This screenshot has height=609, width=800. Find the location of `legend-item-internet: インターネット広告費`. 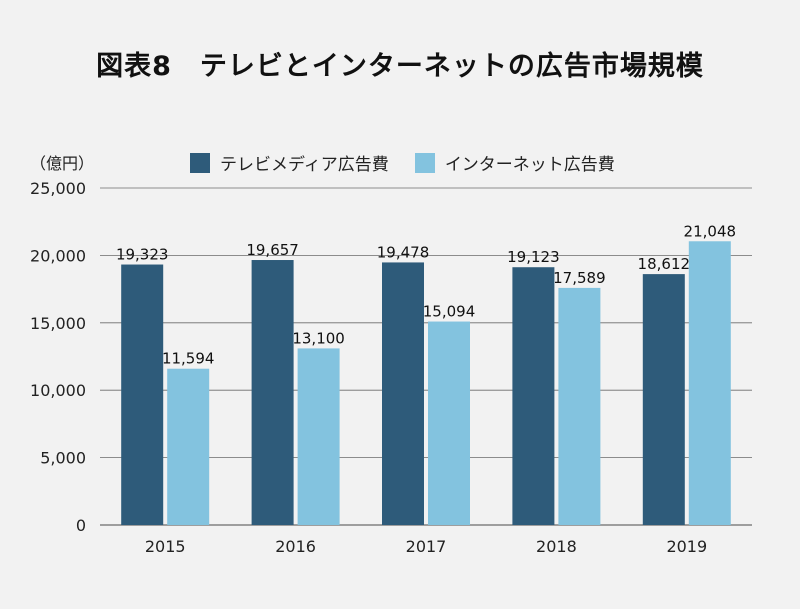

legend-item-internet: インターネット広告費 is located at coordinates (514, 162).